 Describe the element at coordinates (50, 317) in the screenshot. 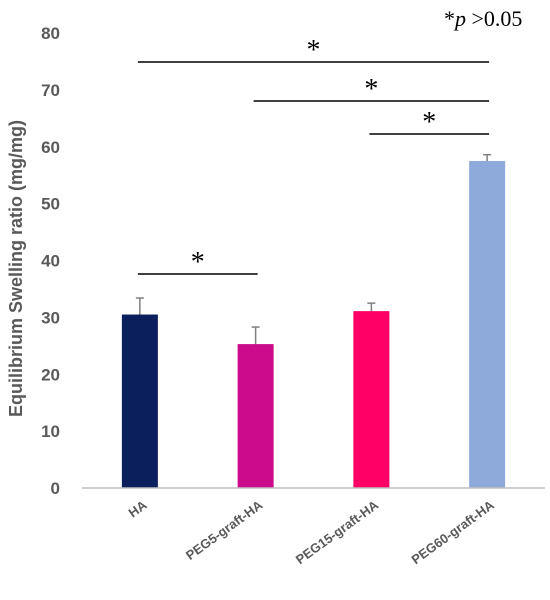

I see `y-tick-label: 30` at that location.